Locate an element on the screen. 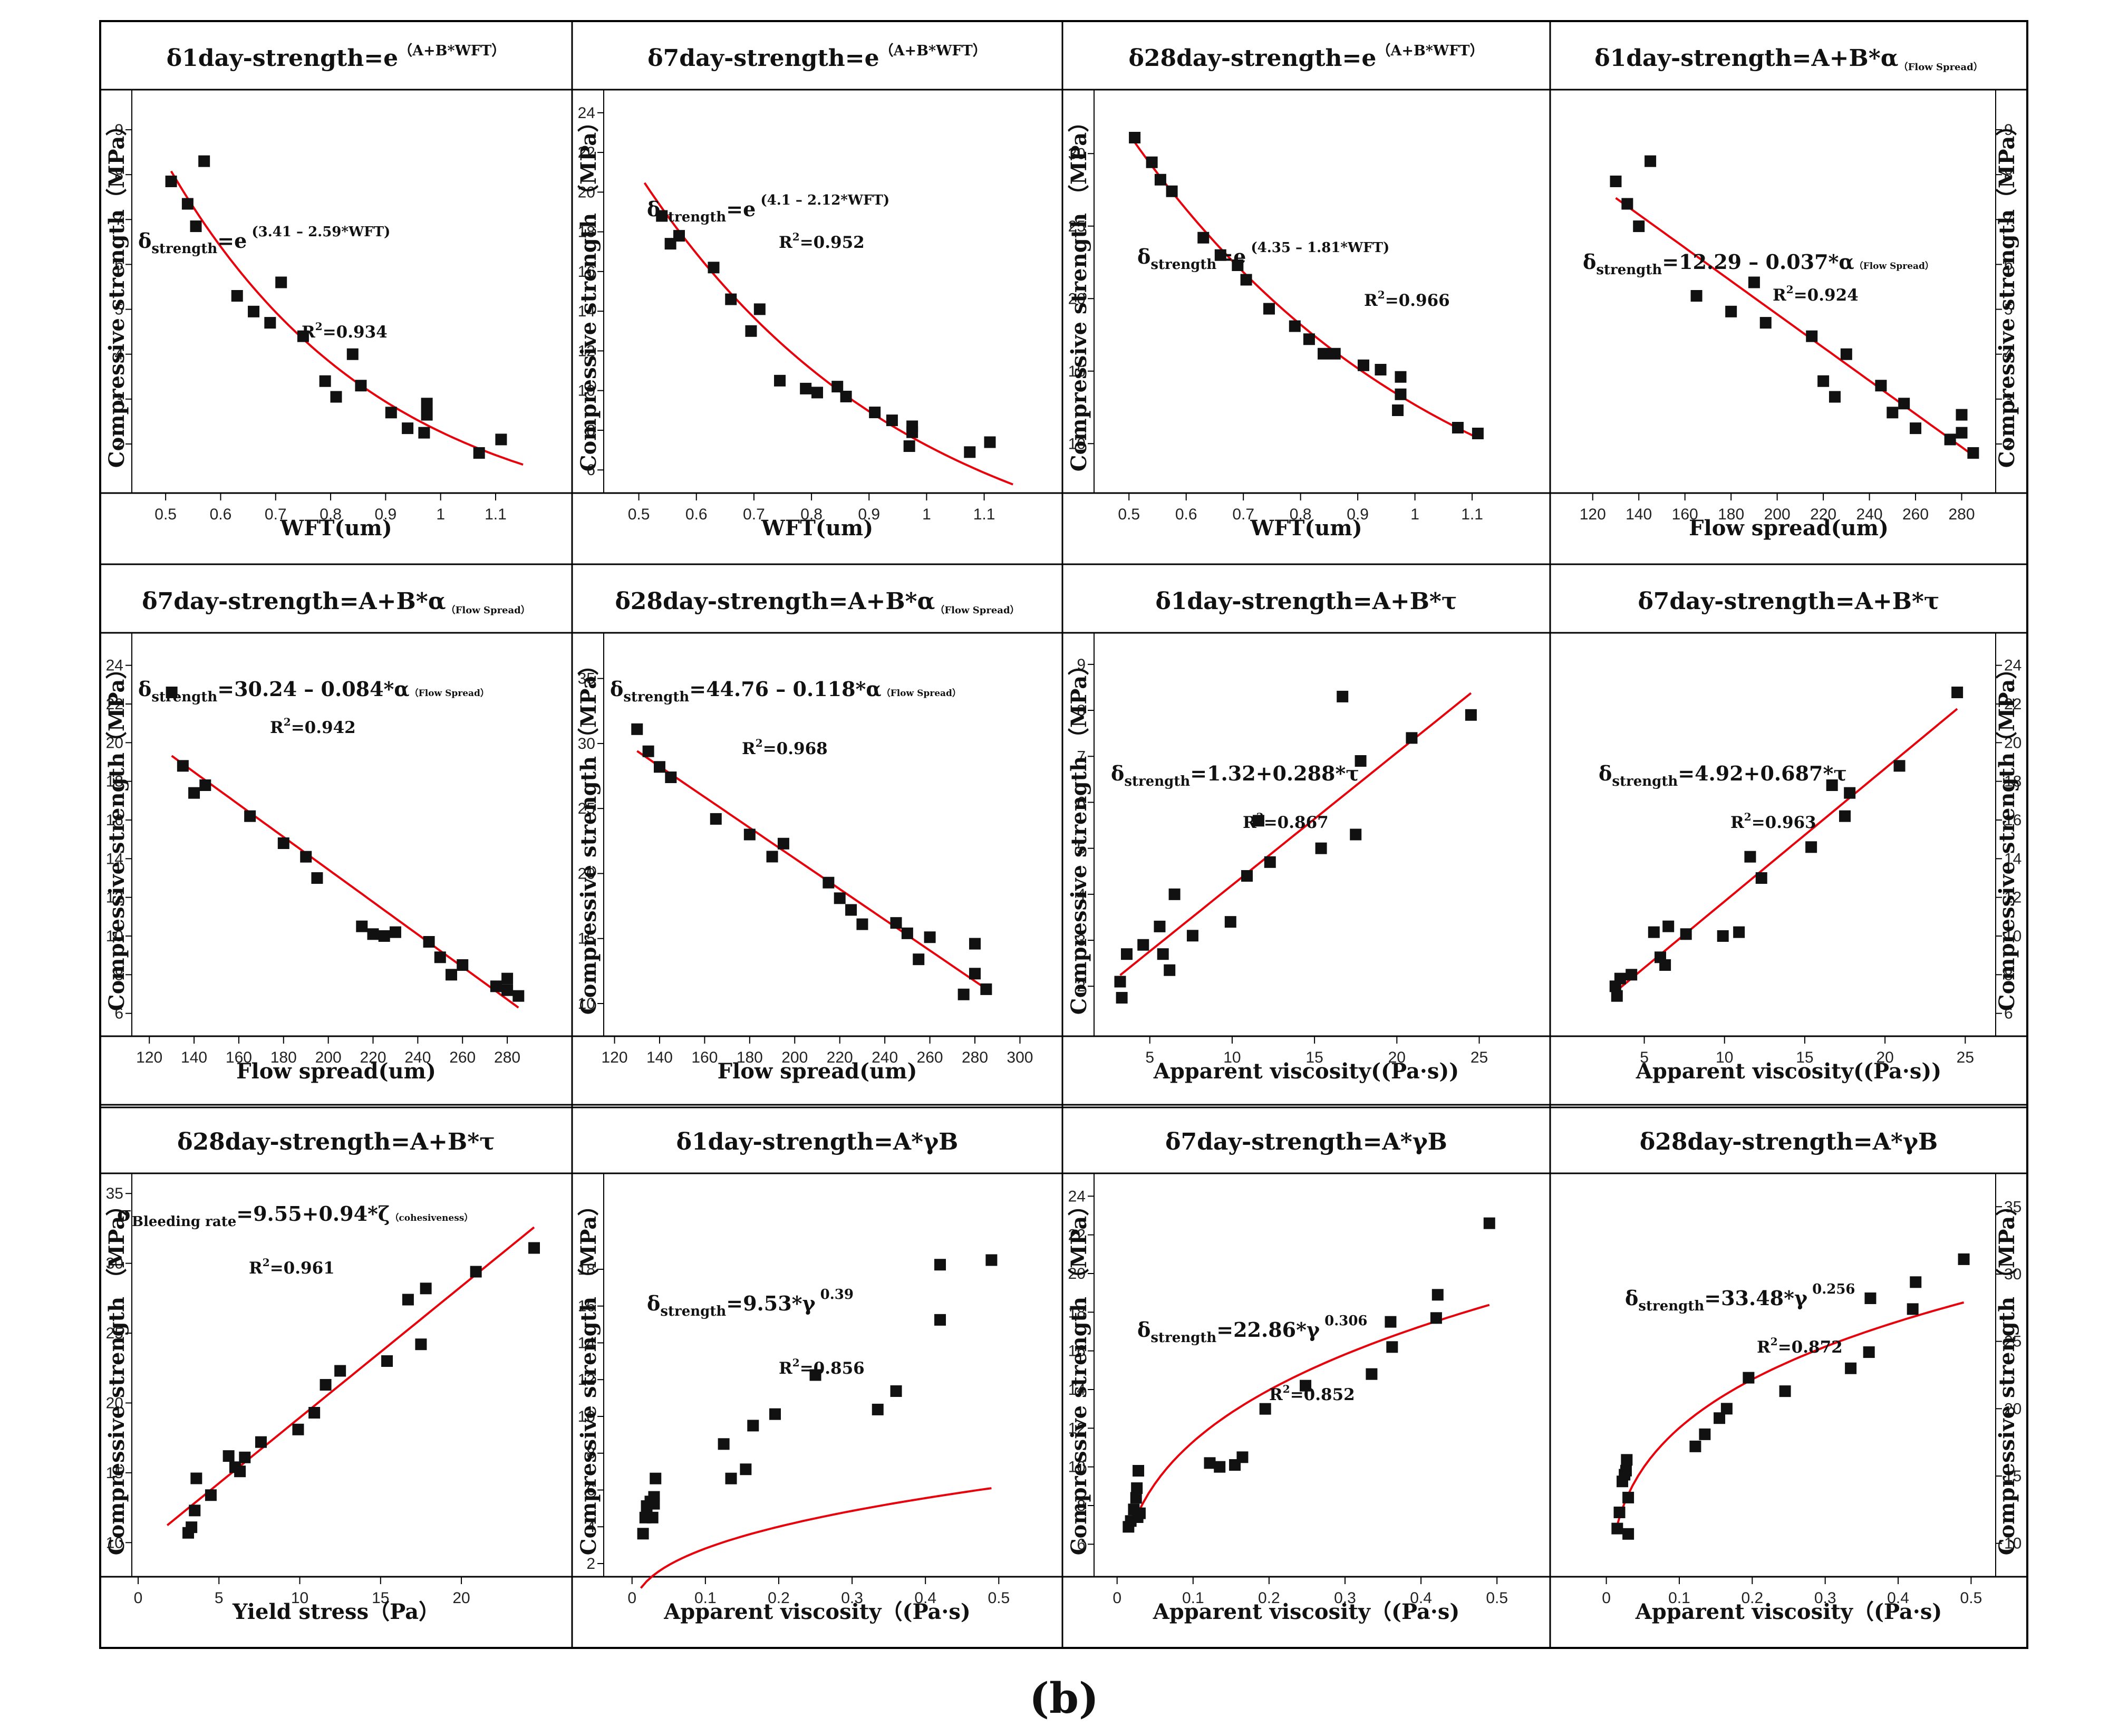  fit-equation-body: =4.92+0.687*τ is located at coordinates (1762, 773).